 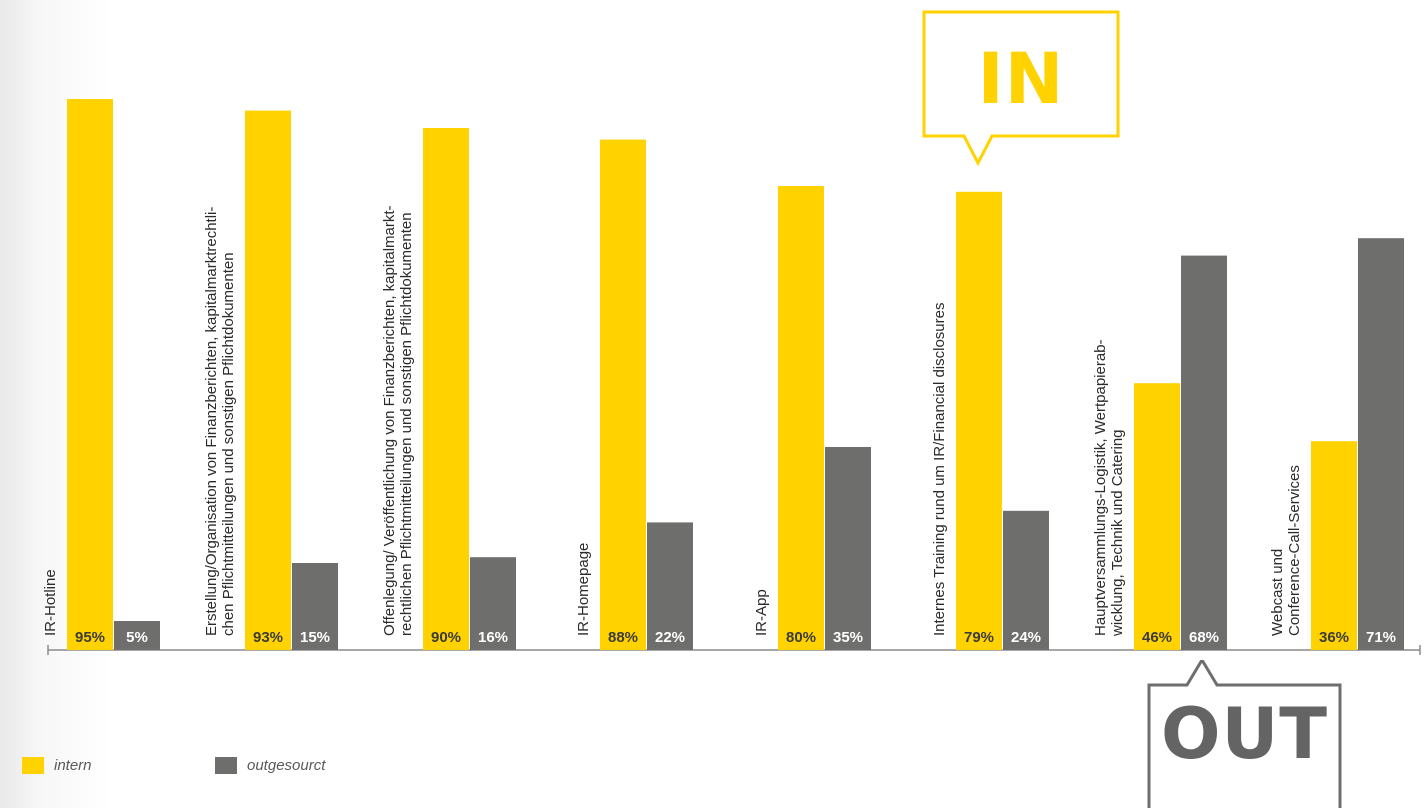 What do you see at coordinates (1381, 637) in the screenshot?
I see `value-label-outgesourct: 71%` at bounding box center [1381, 637].